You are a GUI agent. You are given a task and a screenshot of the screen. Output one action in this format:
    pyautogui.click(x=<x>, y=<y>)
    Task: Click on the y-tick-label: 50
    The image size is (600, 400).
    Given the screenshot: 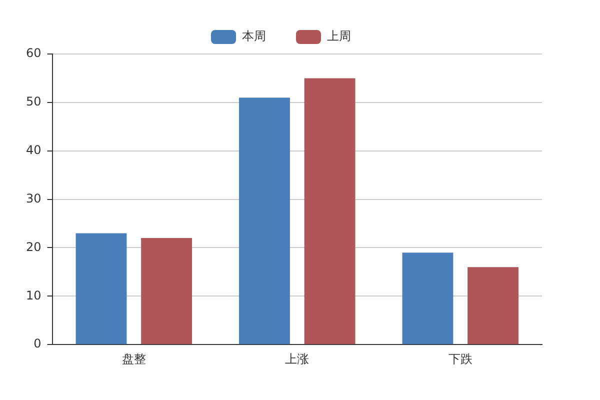 What is the action you would take?
    pyautogui.click(x=34, y=101)
    